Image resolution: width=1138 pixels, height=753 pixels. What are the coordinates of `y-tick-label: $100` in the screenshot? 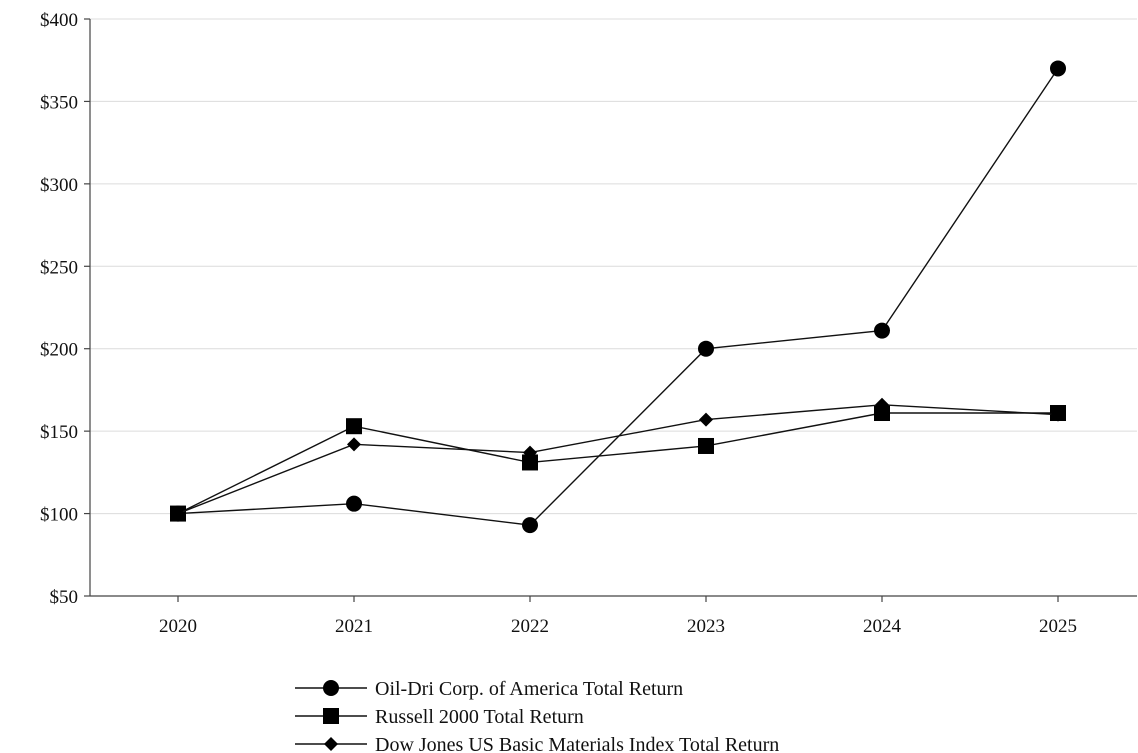 It's located at (59, 515).